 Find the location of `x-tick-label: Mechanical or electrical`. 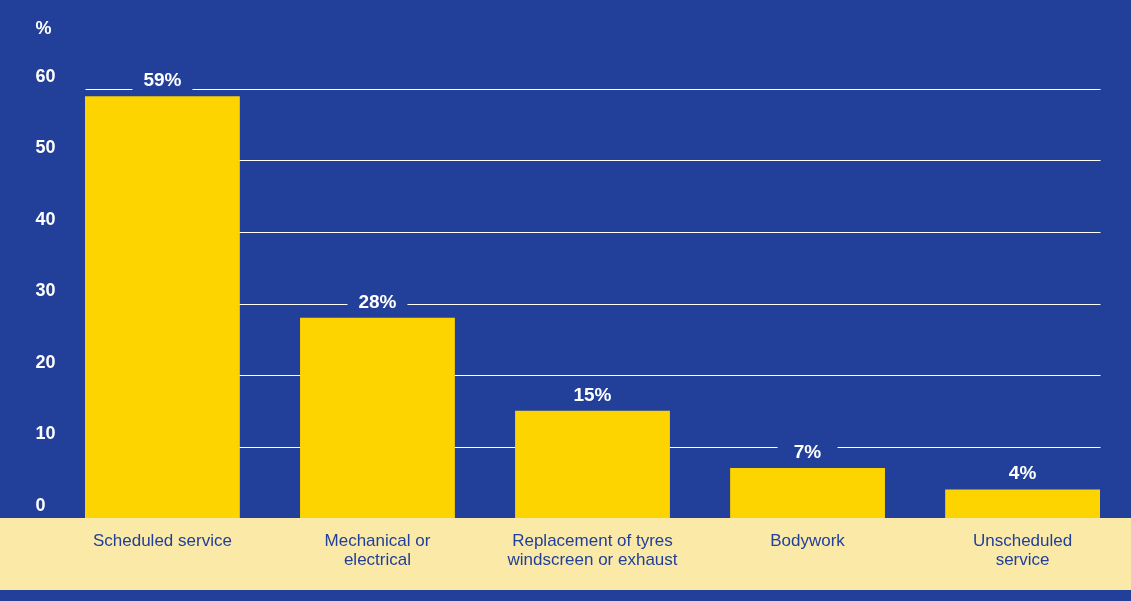

x-tick-label: Mechanical or electrical is located at coordinates (377, 549).